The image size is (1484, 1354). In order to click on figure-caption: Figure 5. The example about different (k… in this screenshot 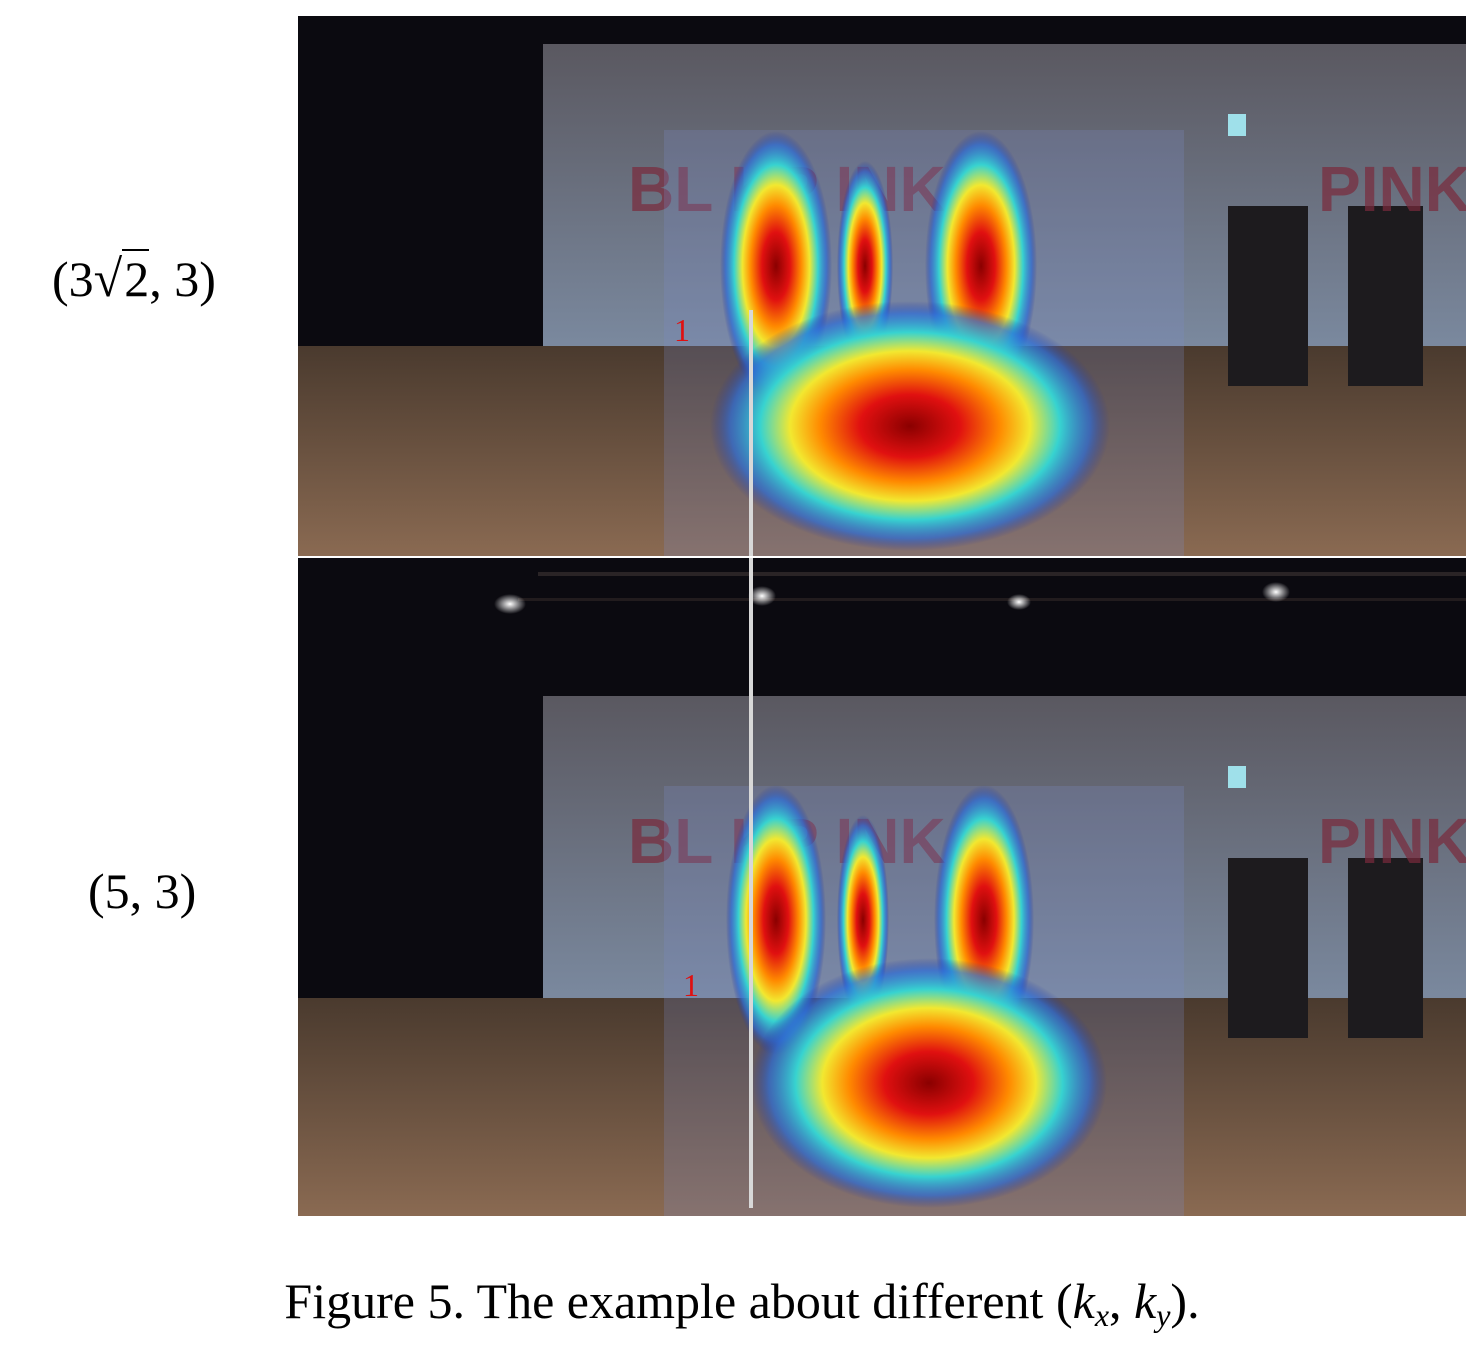, I will do `click(742, 1303)`.